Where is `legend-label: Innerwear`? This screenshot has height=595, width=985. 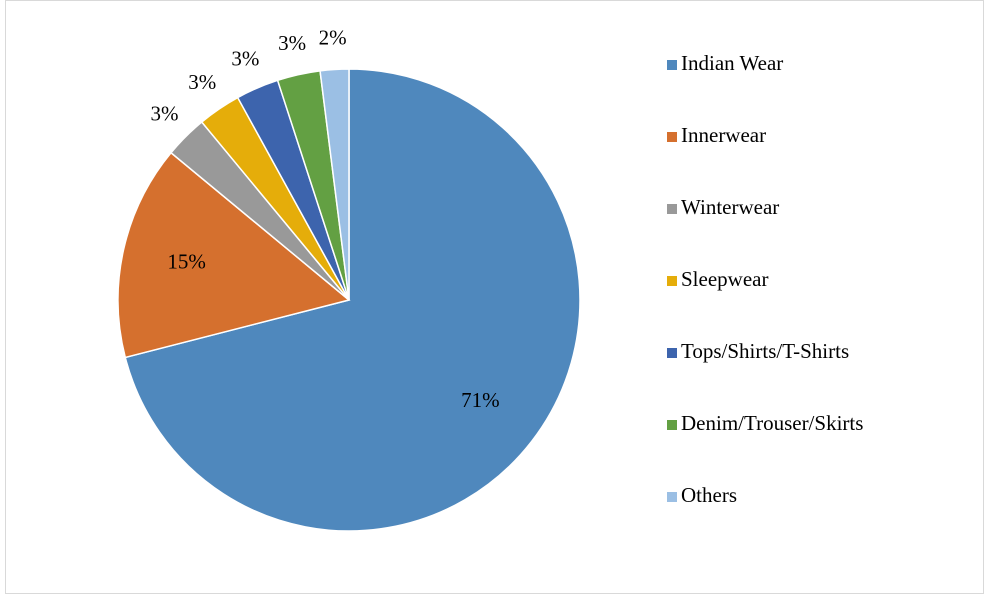 legend-label: Innerwear is located at coordinates (723, 135).